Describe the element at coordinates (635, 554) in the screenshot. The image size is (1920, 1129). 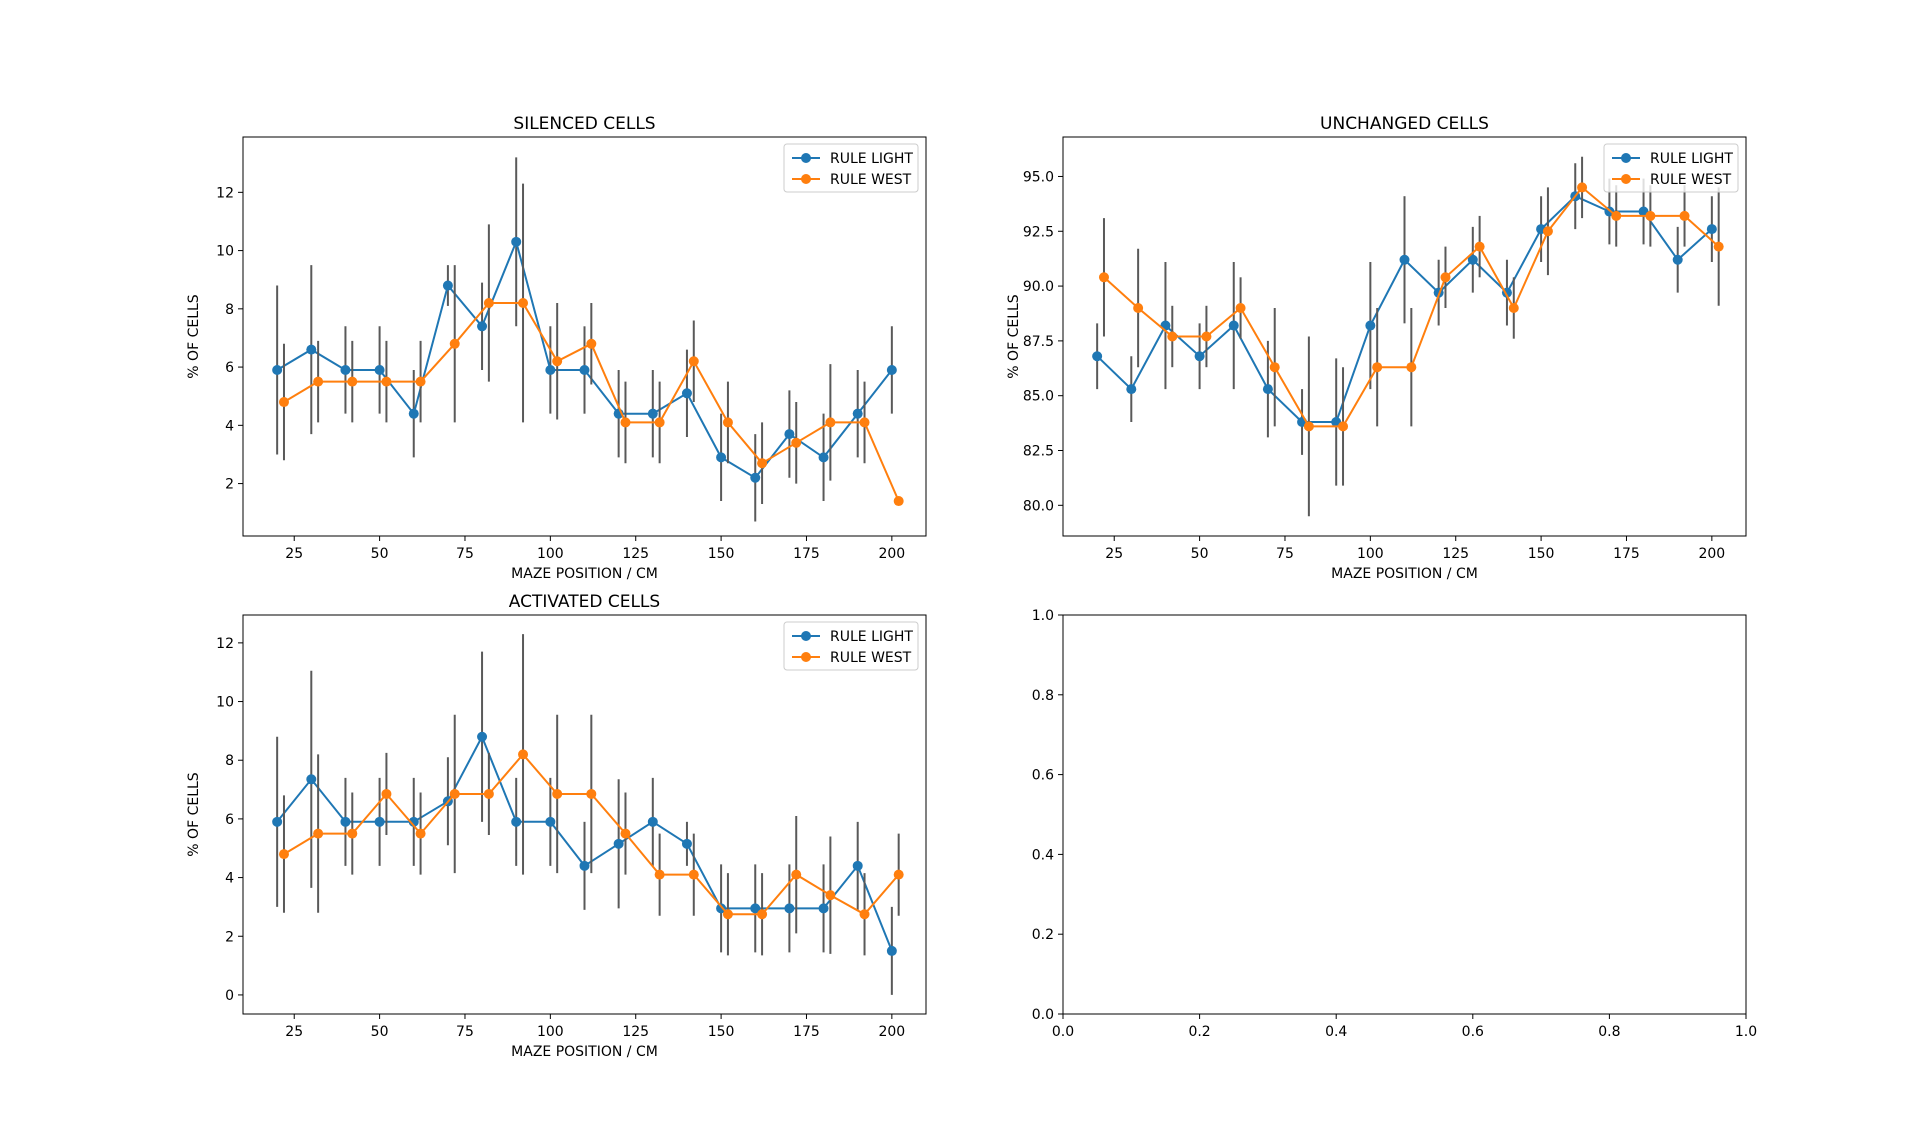
I see `x-tick-label: 125` at that location.